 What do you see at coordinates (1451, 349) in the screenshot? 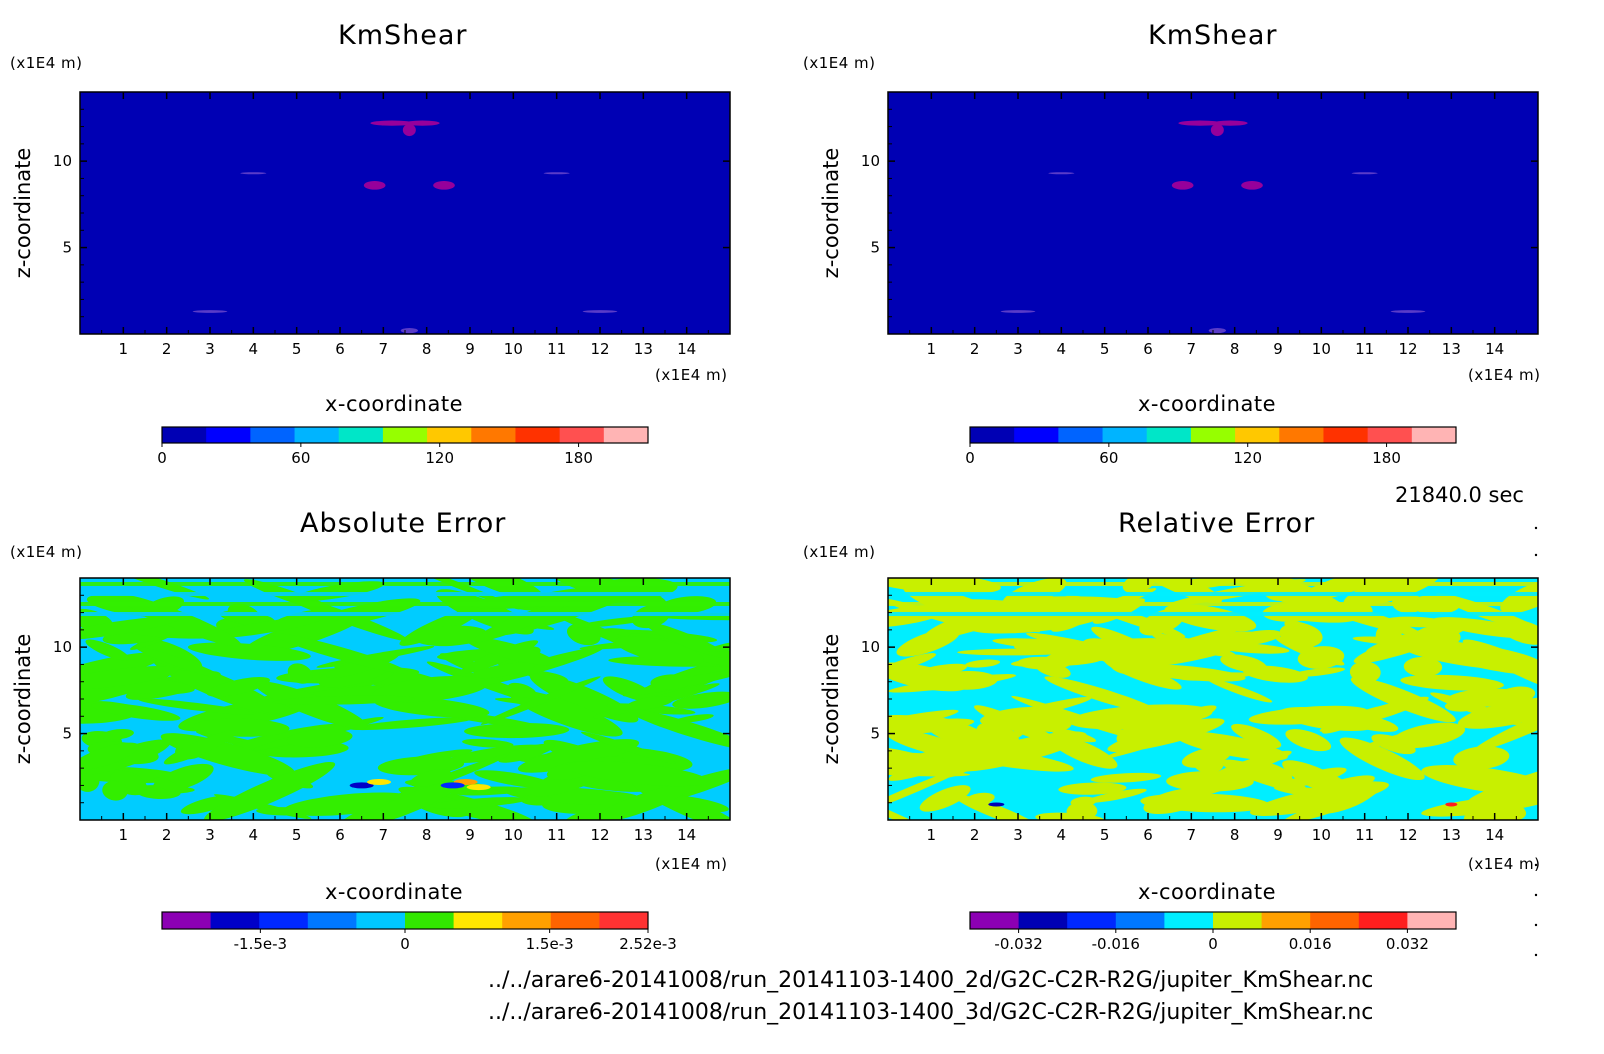
I see `x-tick-label: 13` at bounding box center [1451, 349].